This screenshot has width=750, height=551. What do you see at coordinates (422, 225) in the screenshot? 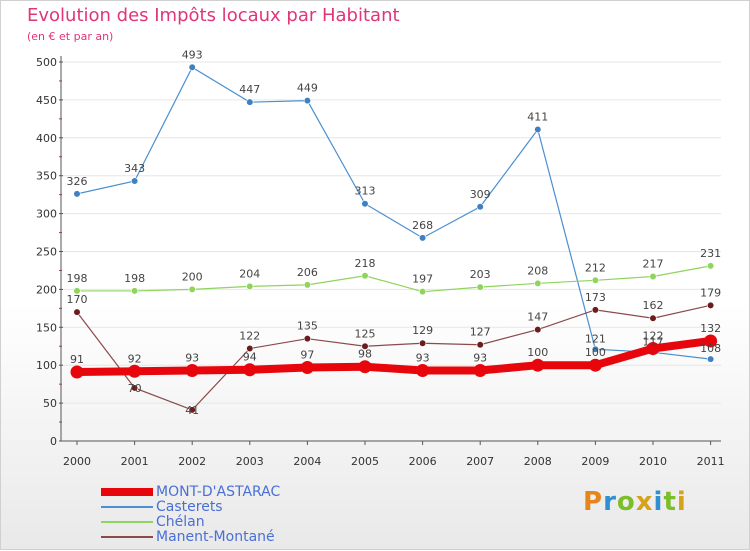
I see `data-label-casterets: 268` at bounding box center [422, 225].